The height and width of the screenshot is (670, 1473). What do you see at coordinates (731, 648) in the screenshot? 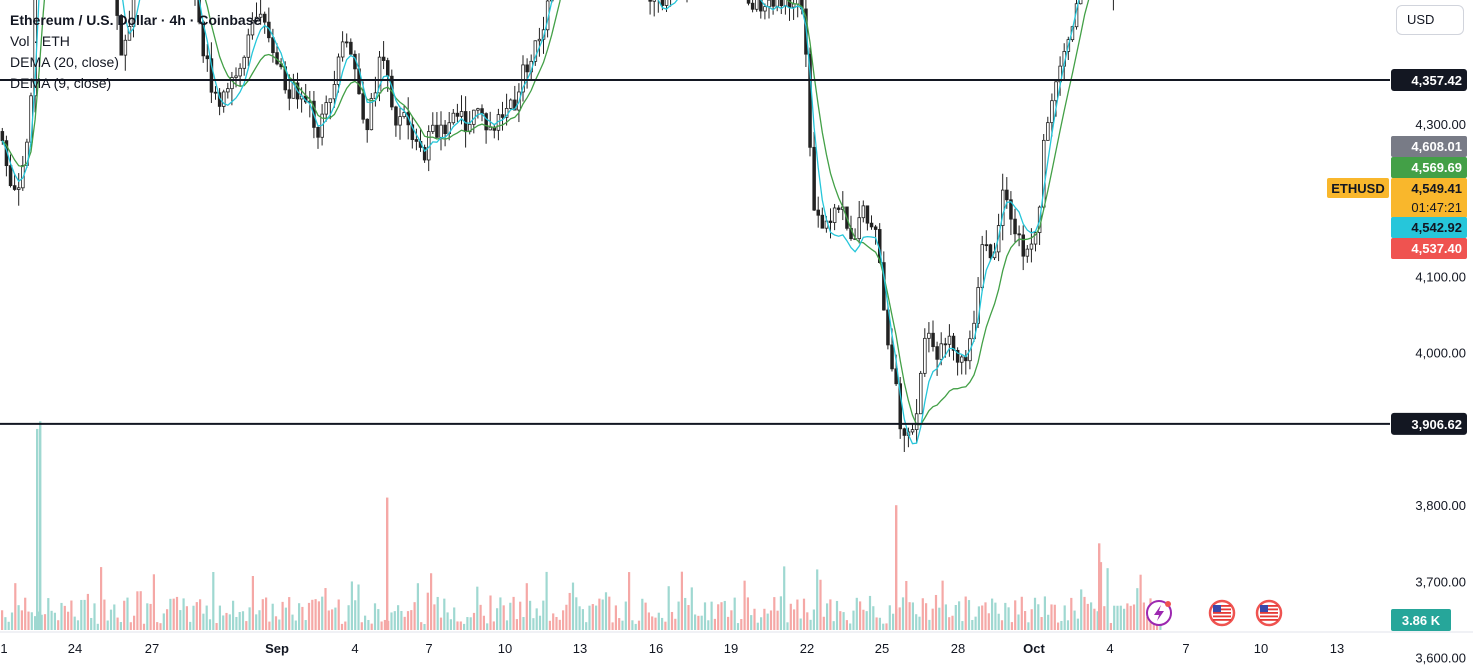
I see `time-tick-label: 19` at bounding box center [731, 648].